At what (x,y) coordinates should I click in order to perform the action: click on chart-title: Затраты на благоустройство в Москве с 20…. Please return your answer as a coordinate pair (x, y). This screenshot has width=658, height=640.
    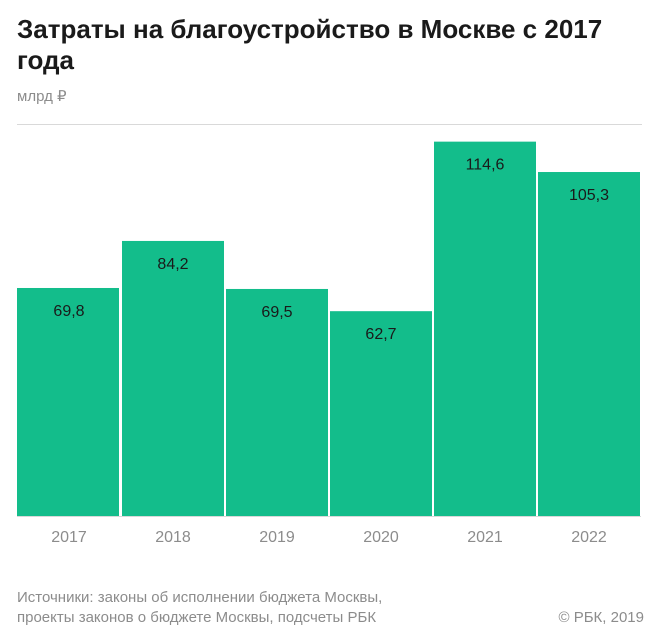
    Looking at the image, I should click on (310, 44).